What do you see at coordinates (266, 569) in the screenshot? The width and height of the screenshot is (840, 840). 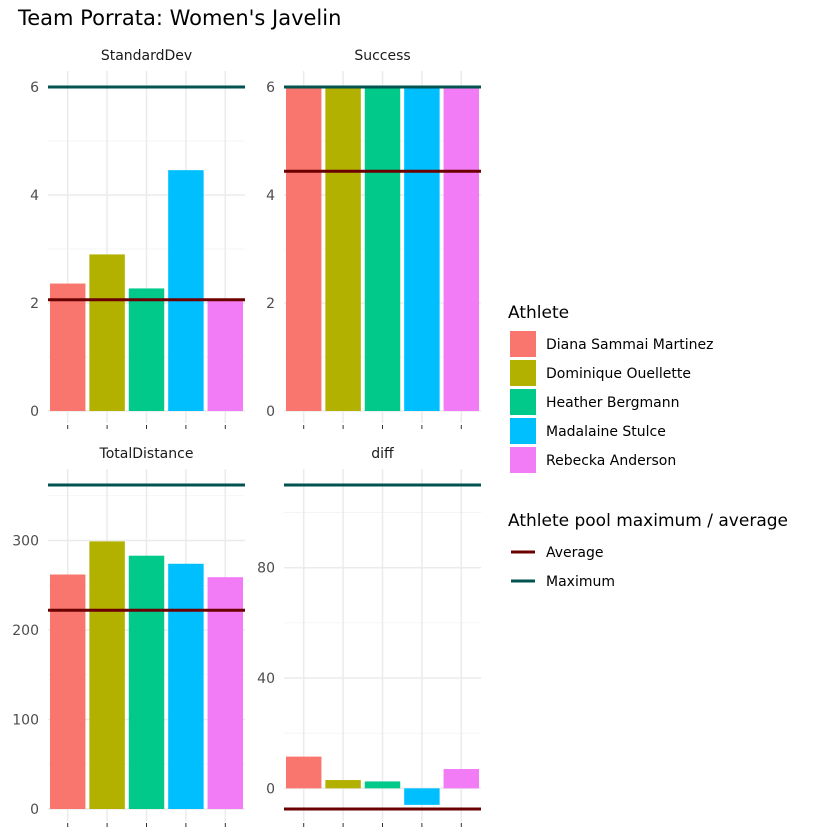 I see `y-tick-label: 80` at bounding box center [266, 569].